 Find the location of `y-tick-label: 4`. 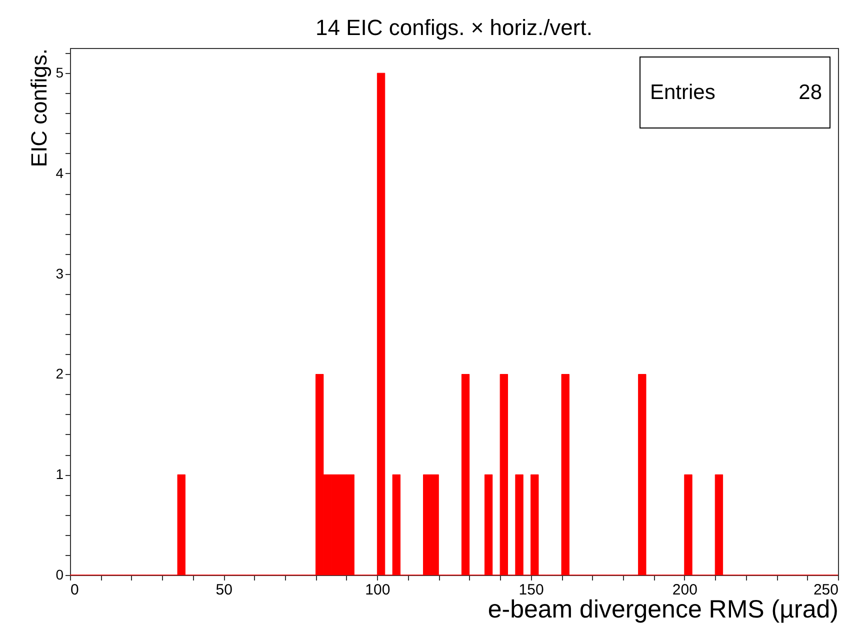

y-tick-label: 4 is located at coordinates (60, 172).